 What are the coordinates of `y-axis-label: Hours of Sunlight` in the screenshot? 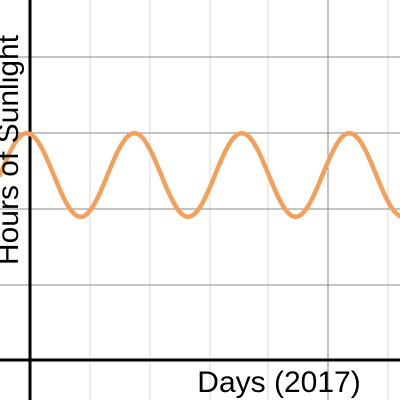 It's located at (12, 149).